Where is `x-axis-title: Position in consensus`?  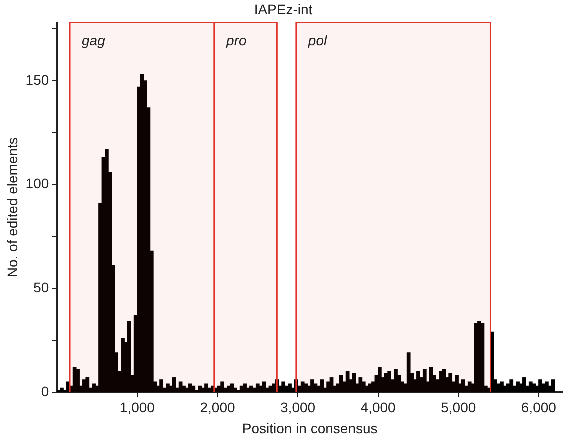 x-axis-title: Position in consensus is located at coordinates (310, 428).